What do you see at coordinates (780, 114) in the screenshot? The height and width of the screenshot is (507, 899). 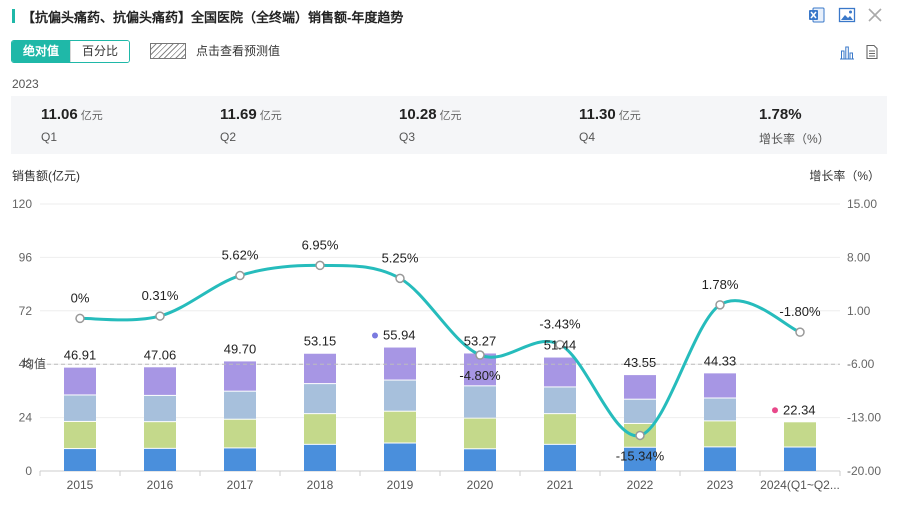 I see `summary-value: 1.78%` at bounding box center [780, 114].